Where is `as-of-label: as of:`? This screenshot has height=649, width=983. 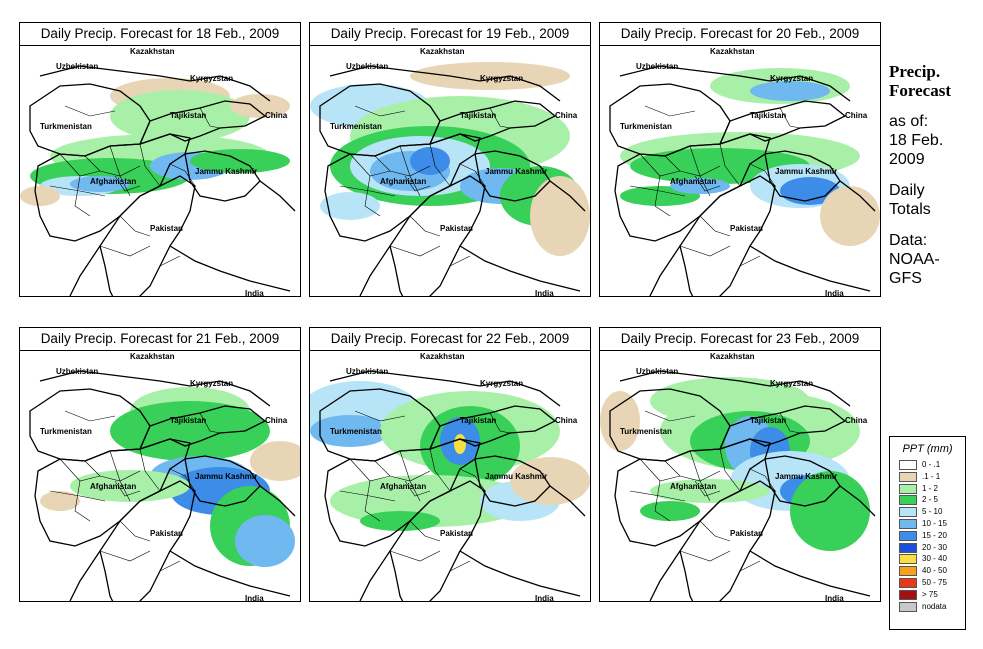 as-of-label: as of: is located at coordinates (909, 121).